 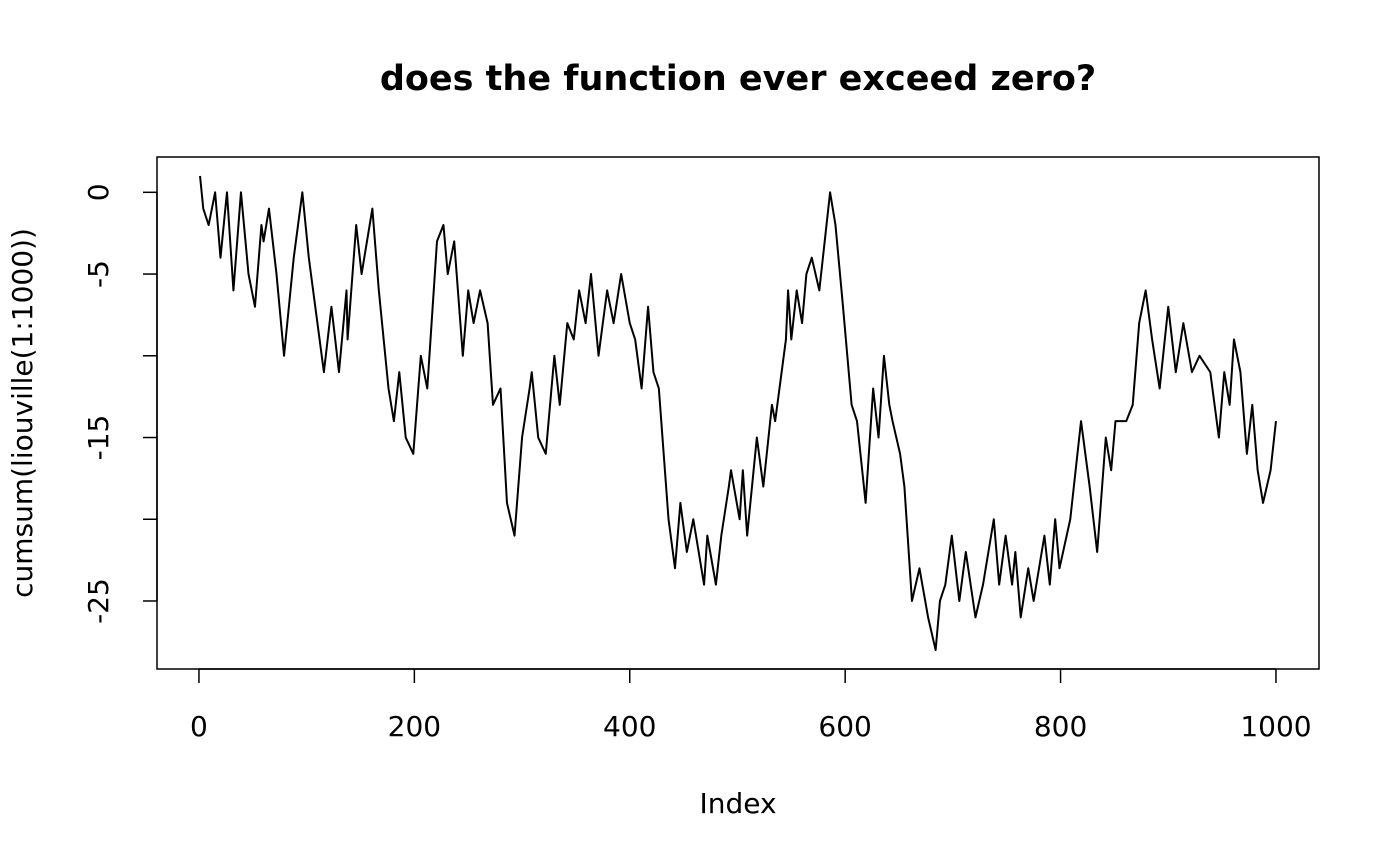 What do you see at coordinates (1060, 726) in the screenshot?
I see `x-tick-label: 800` at bounding box center [1060, 726].